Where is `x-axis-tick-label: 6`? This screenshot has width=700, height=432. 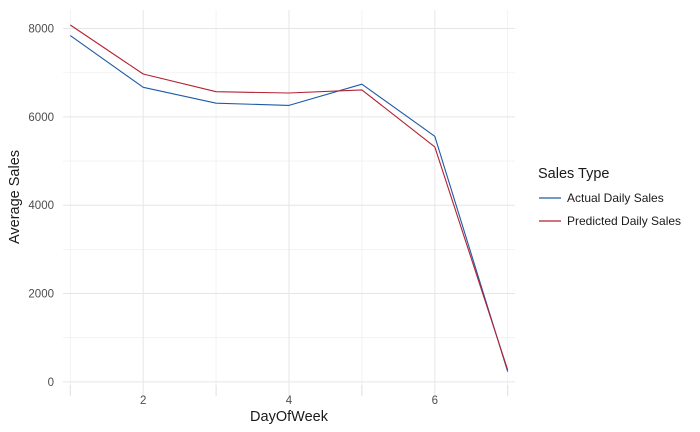 x-axis-tick-label: 6 is located at coordinates (435, 401).